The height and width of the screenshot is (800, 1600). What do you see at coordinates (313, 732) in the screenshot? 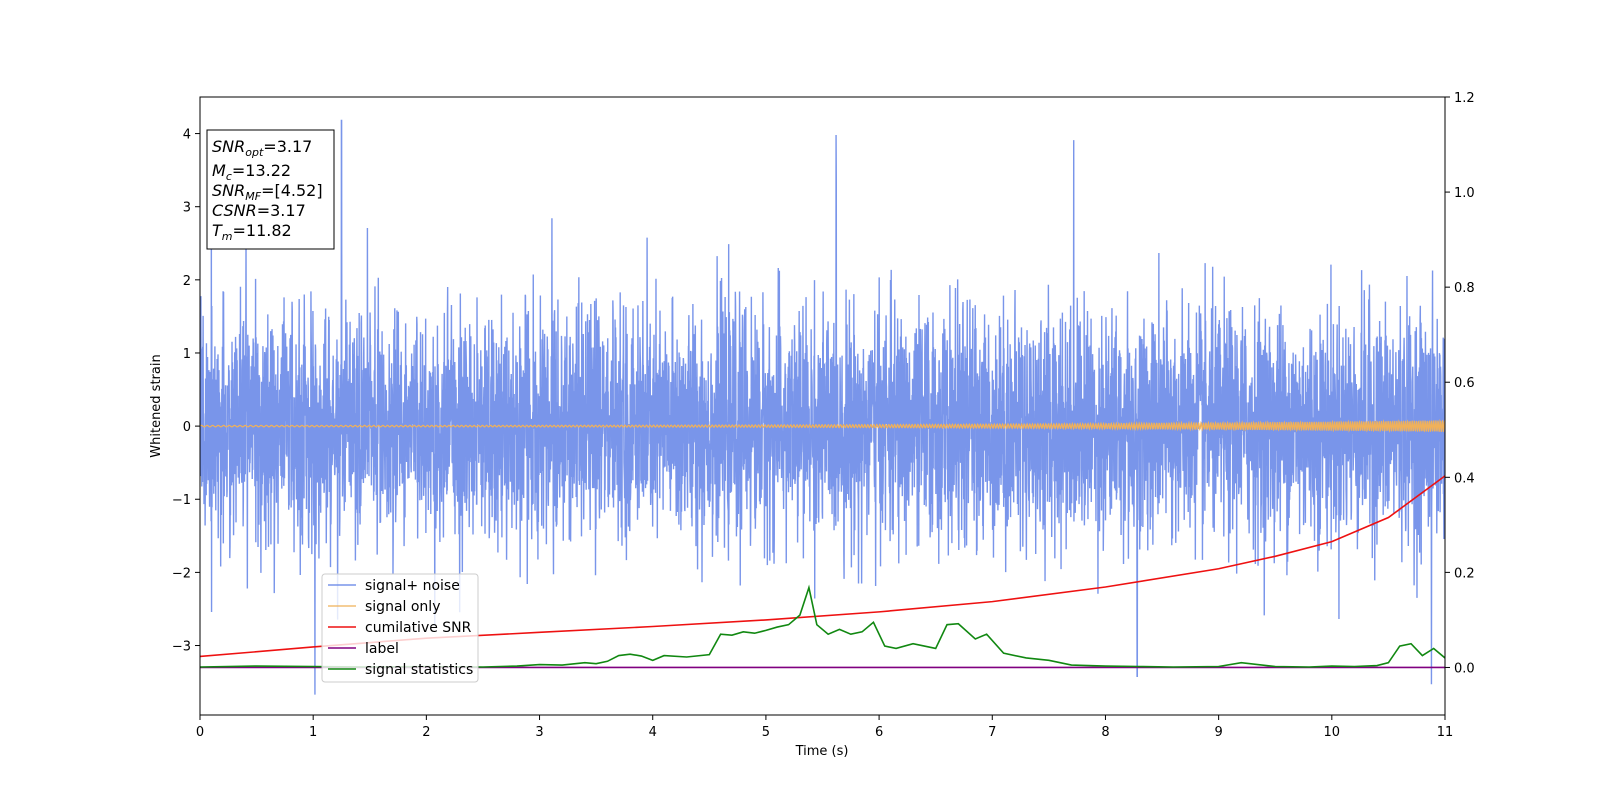
I see `x-tick-label: 1` at bounding box center [313, 732].